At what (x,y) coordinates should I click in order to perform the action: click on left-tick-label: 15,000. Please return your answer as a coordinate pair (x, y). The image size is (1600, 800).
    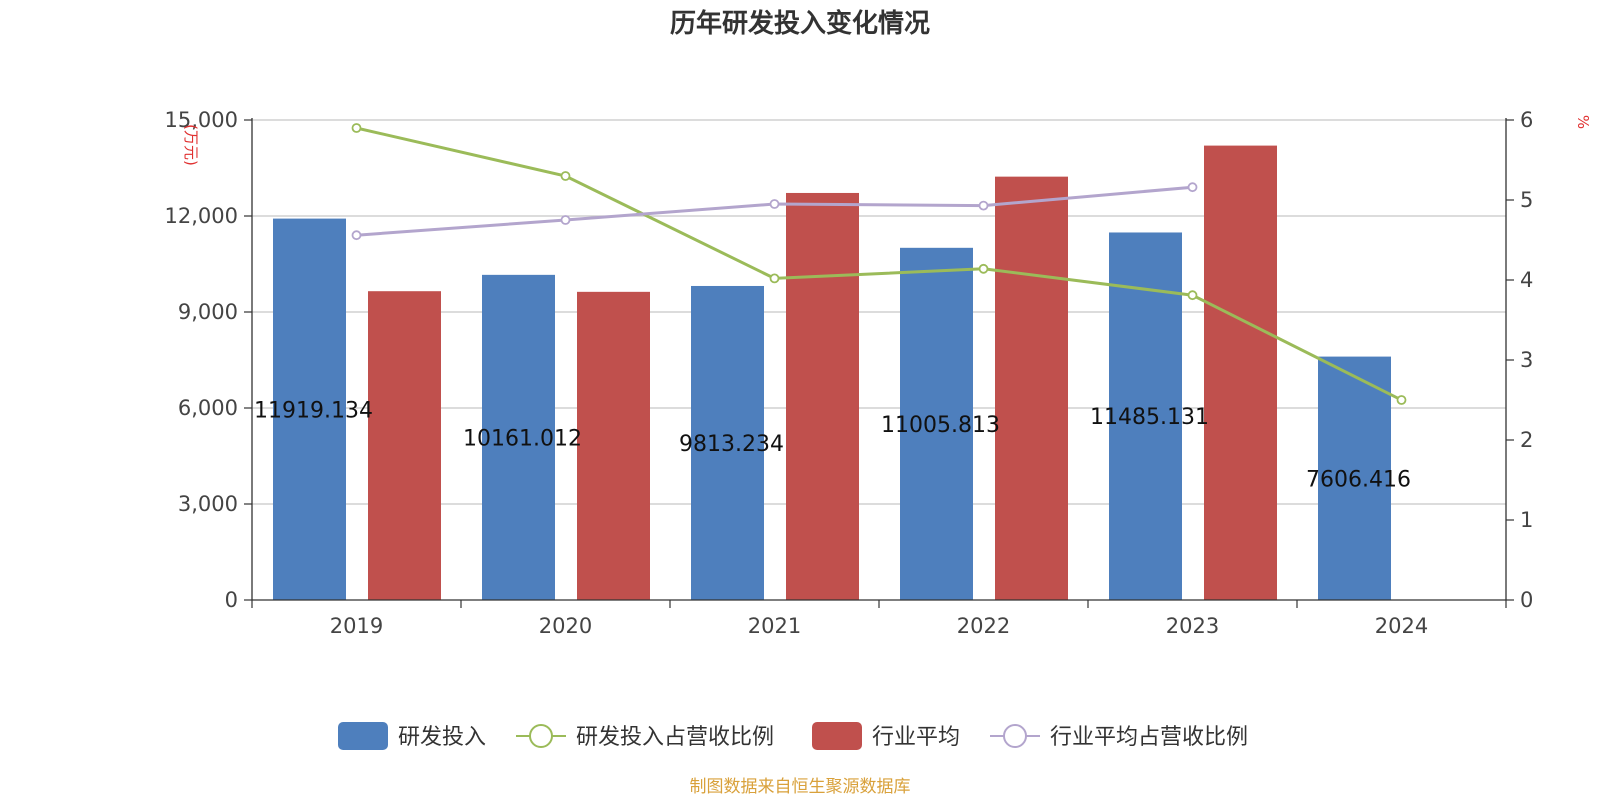
    Looking at the image, I should click on (201, 120).